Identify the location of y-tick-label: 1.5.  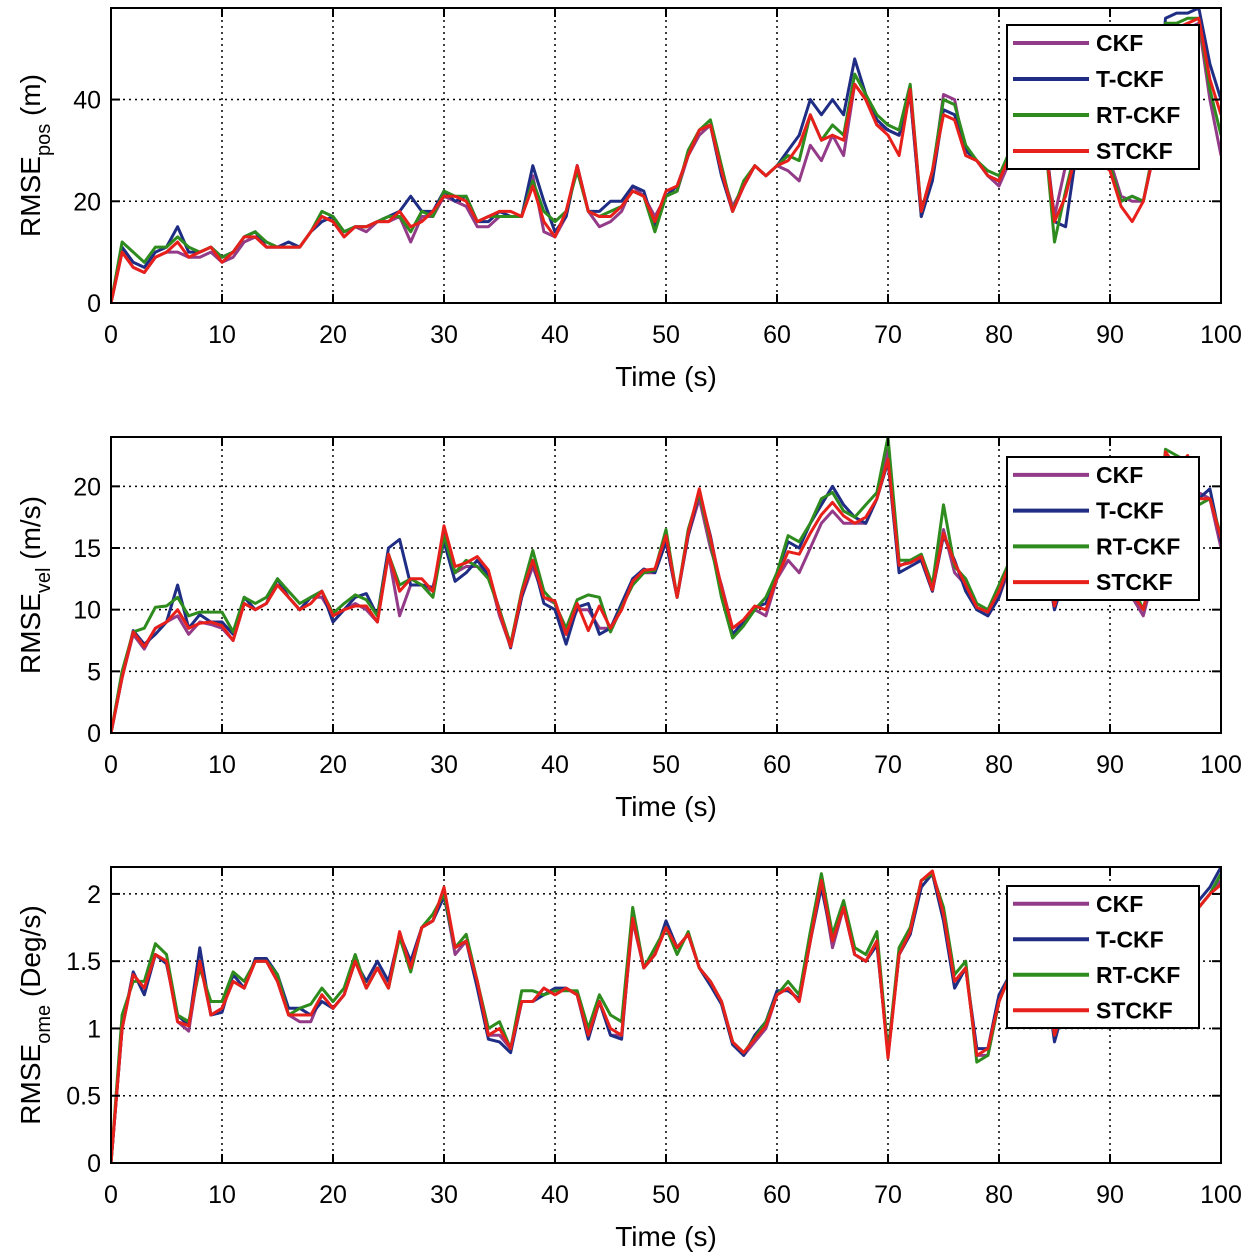
(83, 962).